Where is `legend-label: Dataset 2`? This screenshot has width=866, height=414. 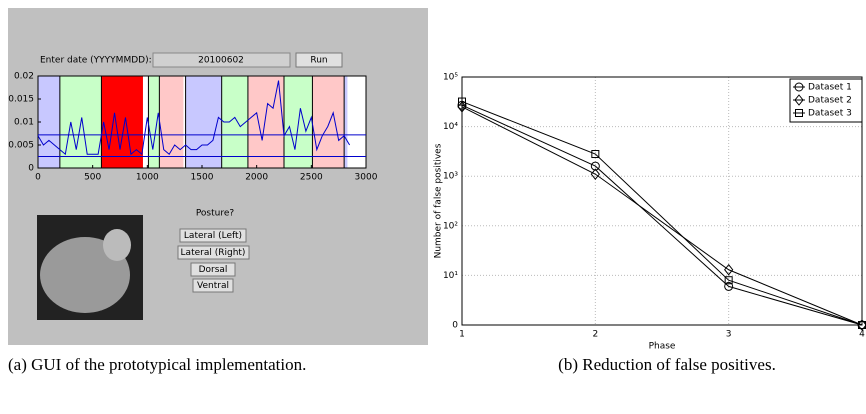
legend-label: Dataset 2 is located at coordinates (830, 101).